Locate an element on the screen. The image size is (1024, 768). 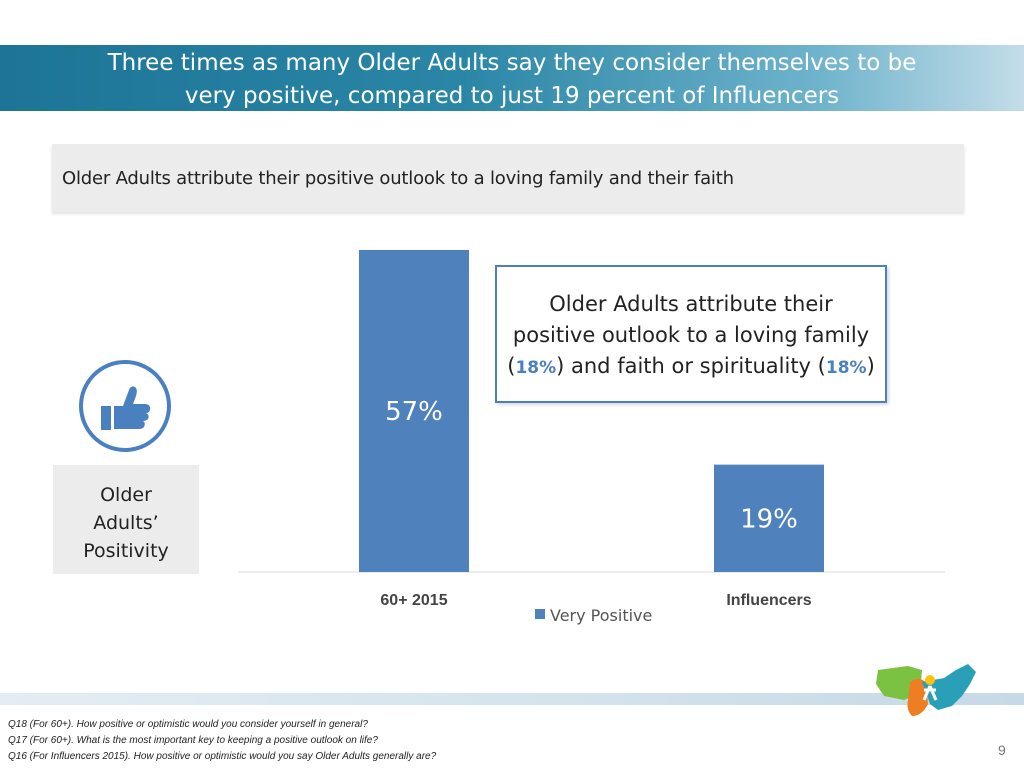
page-number: 9 is located at coordinates (1002, 750).